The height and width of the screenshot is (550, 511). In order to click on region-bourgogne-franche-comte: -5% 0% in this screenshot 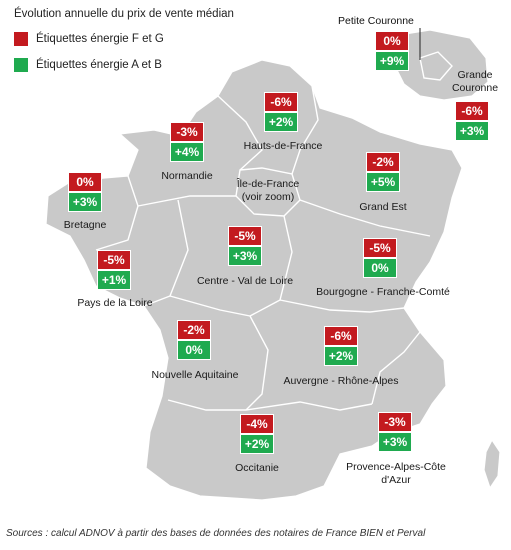, I will do `click(380, 258)`.